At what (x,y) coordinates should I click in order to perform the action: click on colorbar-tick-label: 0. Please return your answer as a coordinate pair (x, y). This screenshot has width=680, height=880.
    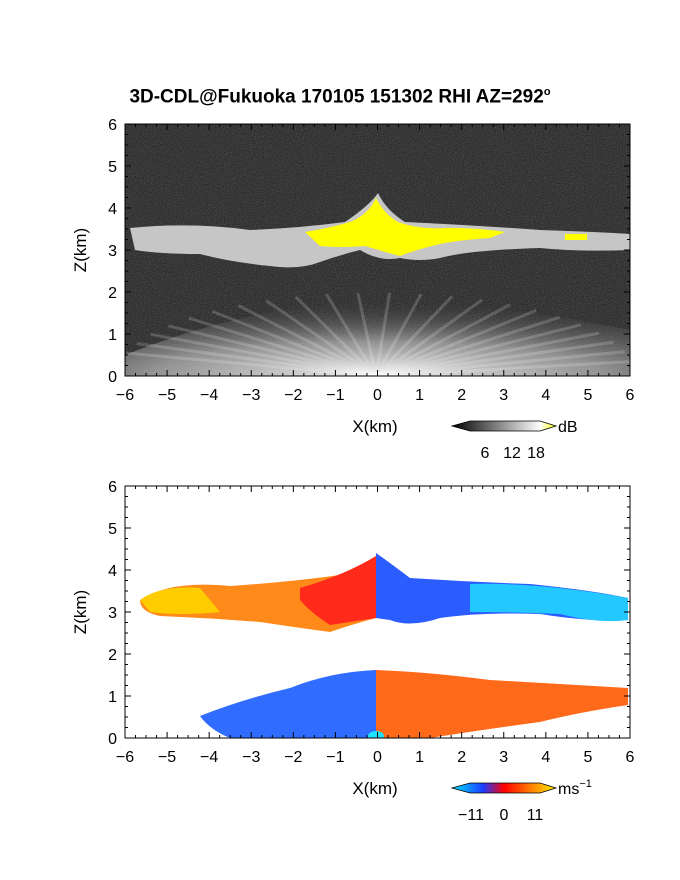
    Looking at the image, I should click on (504, 815).